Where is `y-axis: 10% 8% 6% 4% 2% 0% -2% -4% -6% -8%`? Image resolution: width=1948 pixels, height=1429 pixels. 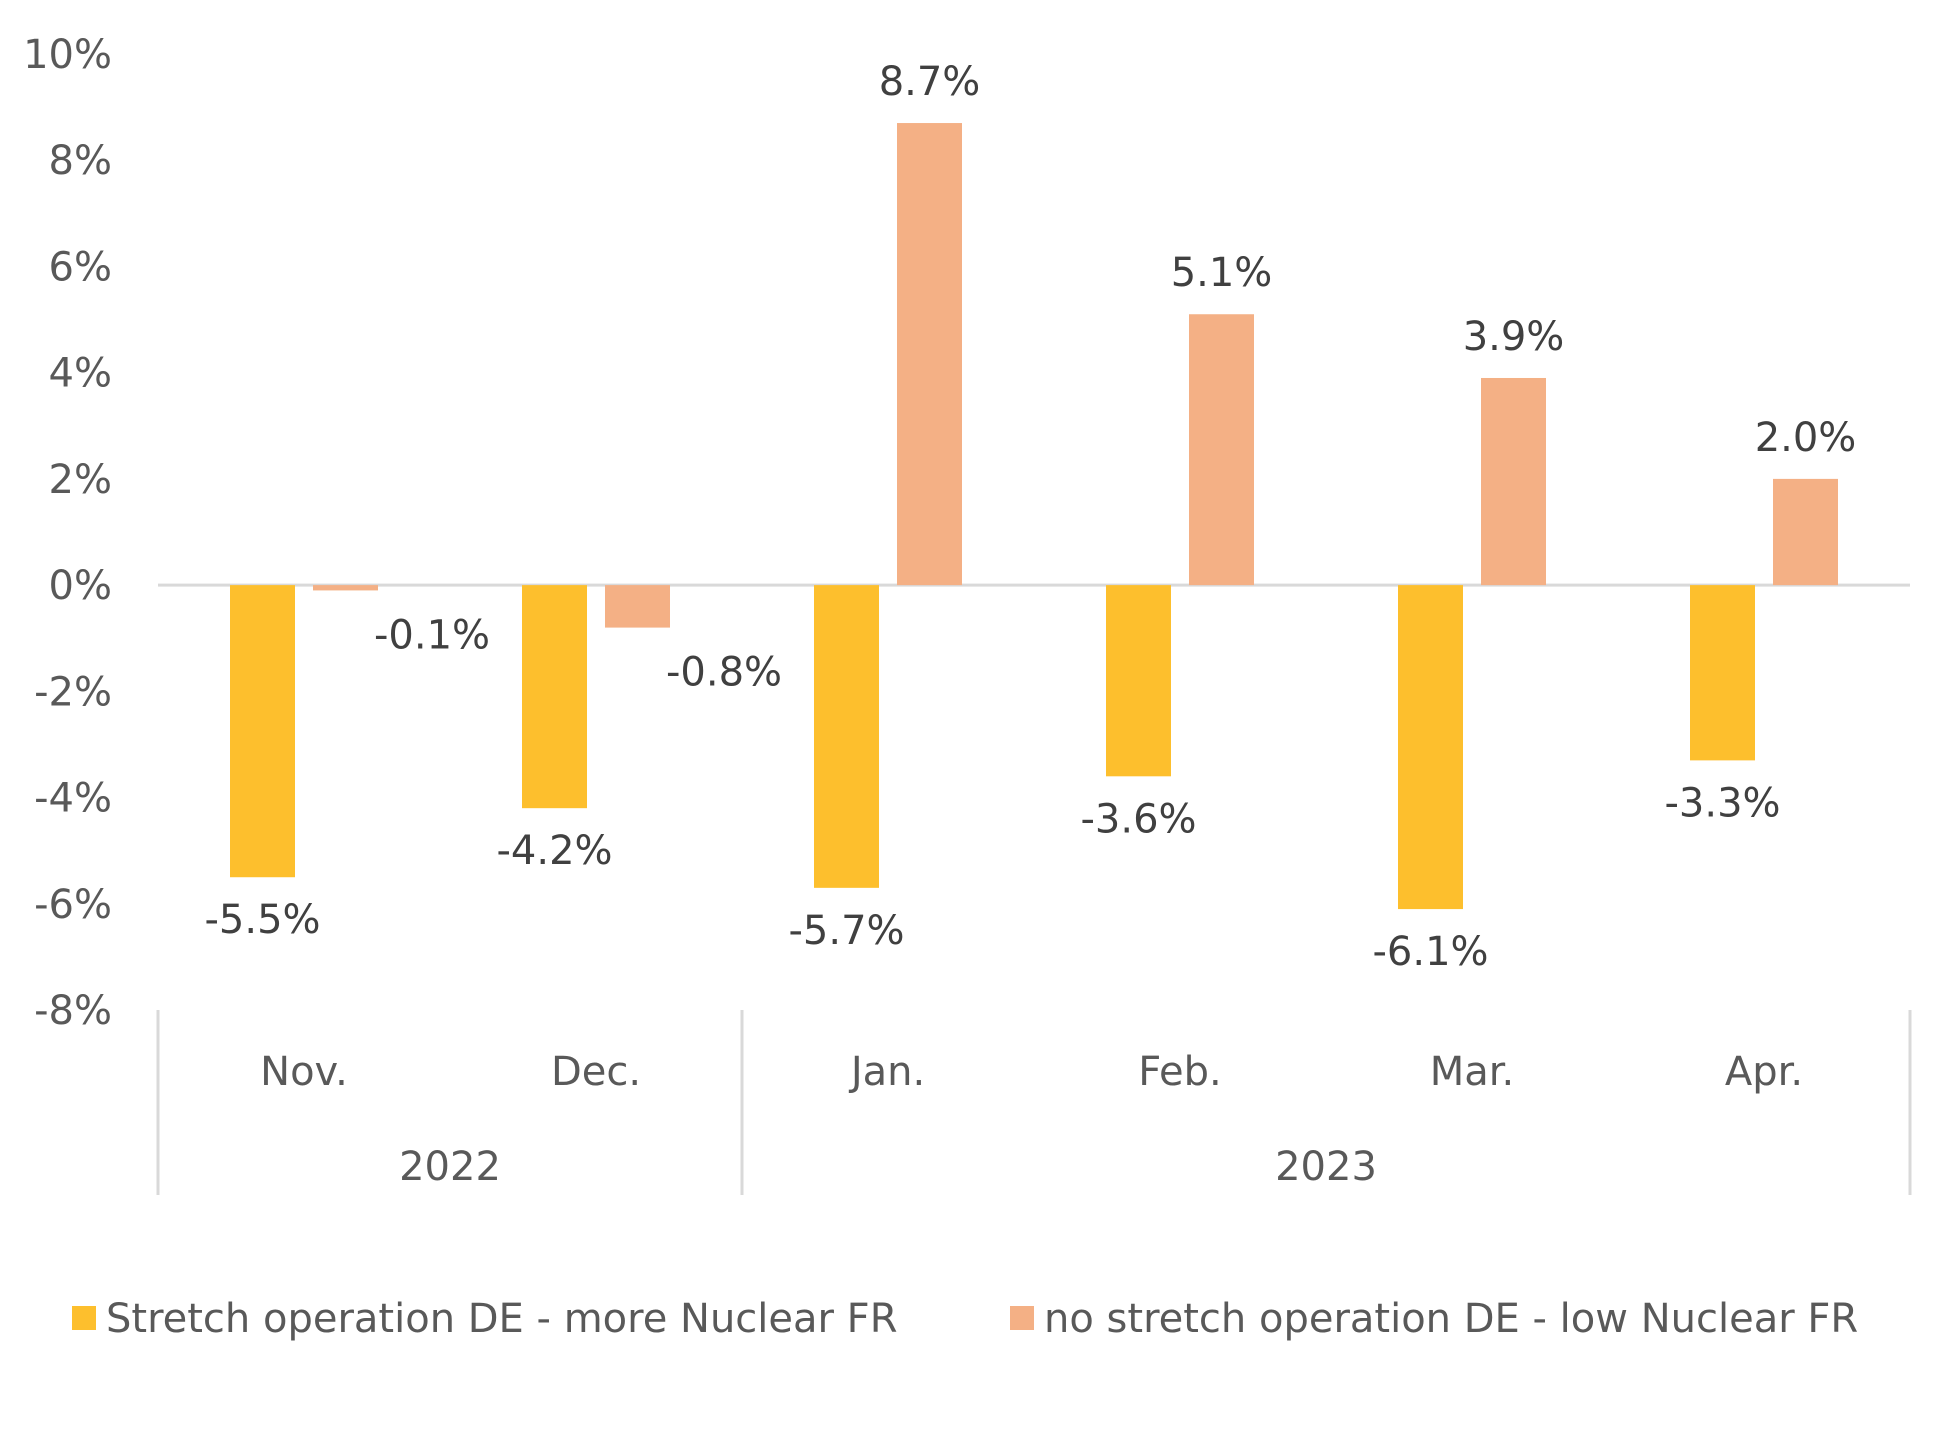 y-axis: 10% 8% 6% 4% 2% 0% -2% -4% -6% -8% is located at coordinates (67, 533).